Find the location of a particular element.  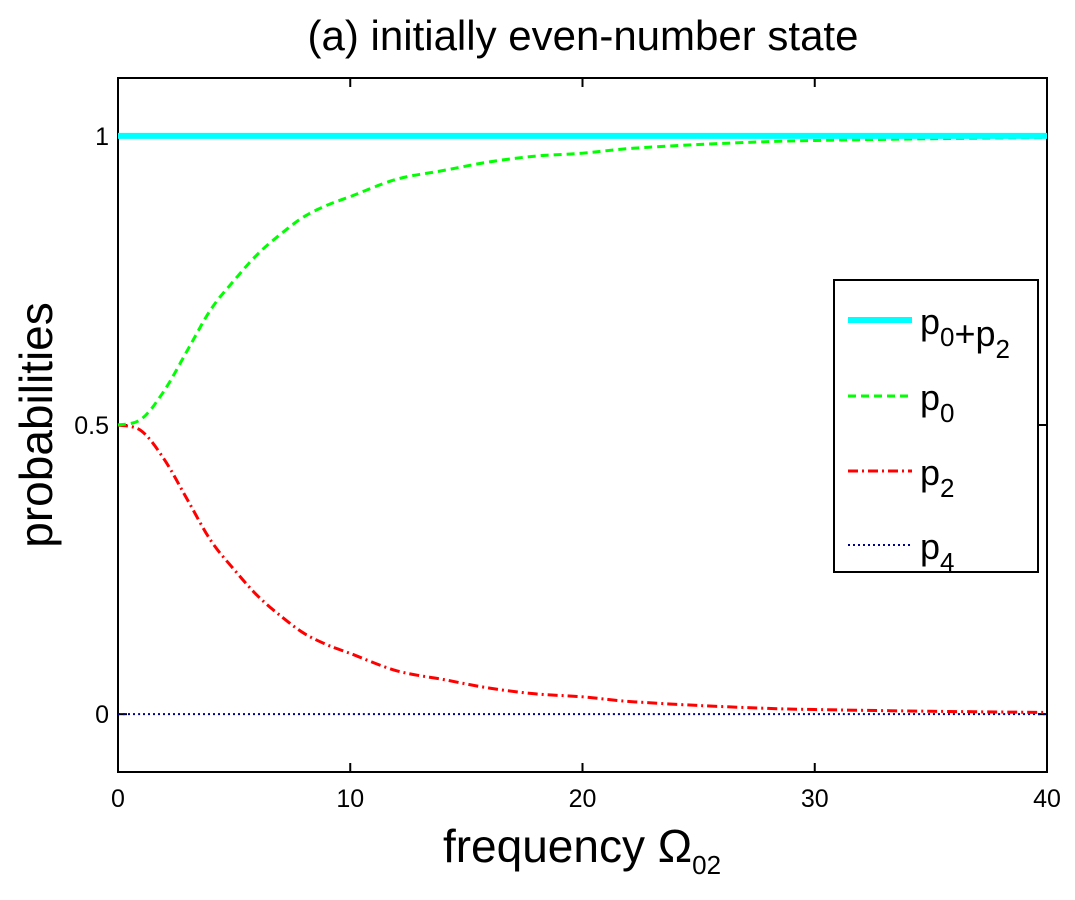

x-tick-label: 10 is located at coordinates (350, 799).